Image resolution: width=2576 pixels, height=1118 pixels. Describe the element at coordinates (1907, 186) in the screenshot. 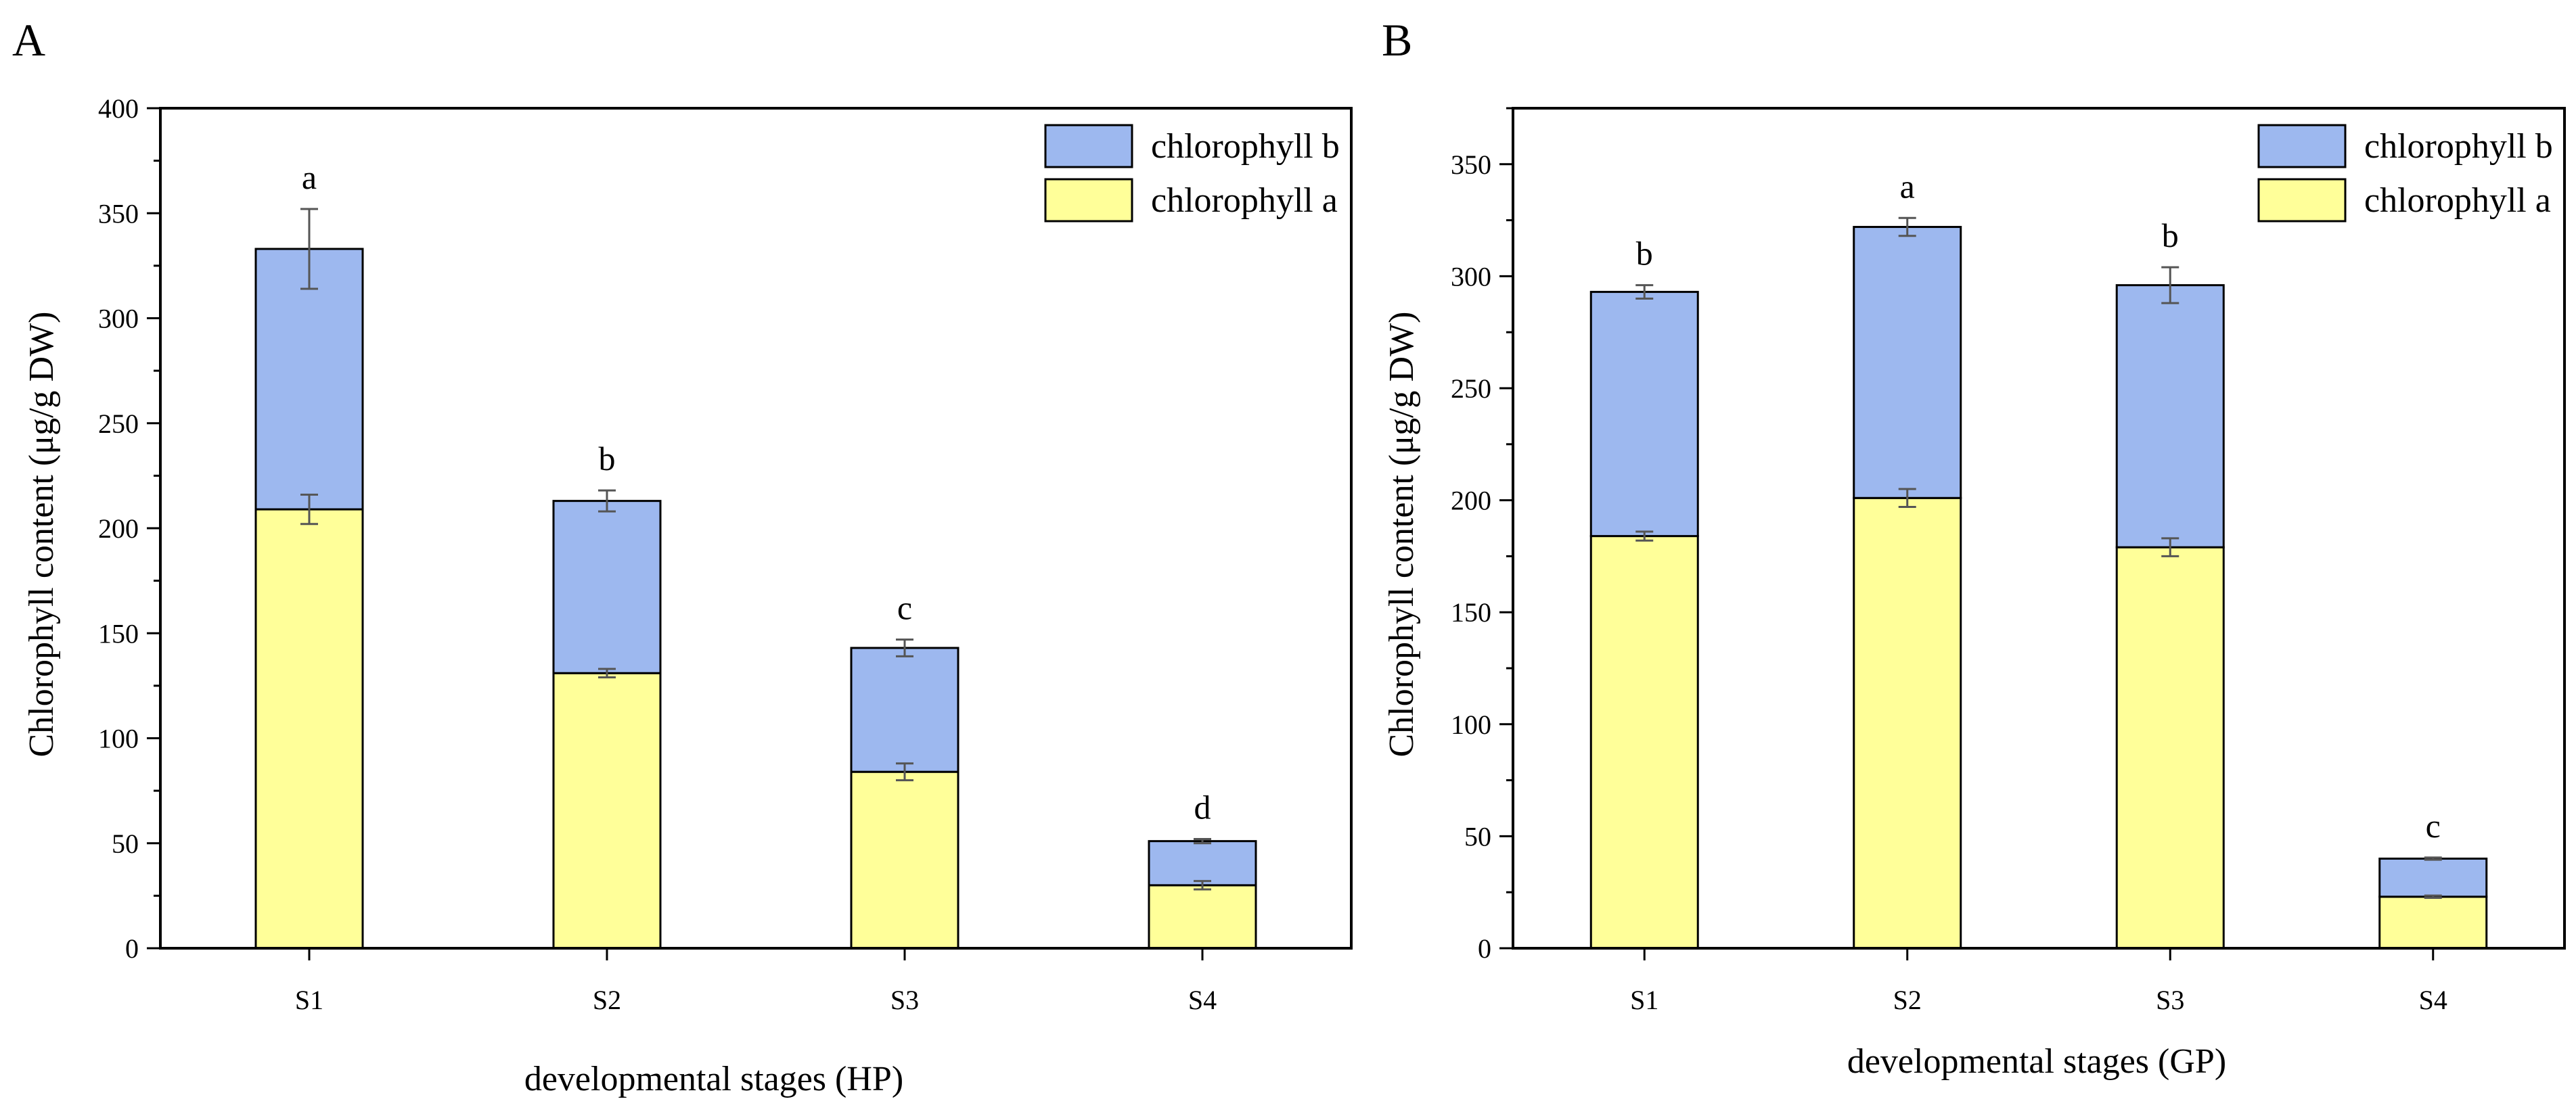

I see `significance-letter-S2: a` at that location.